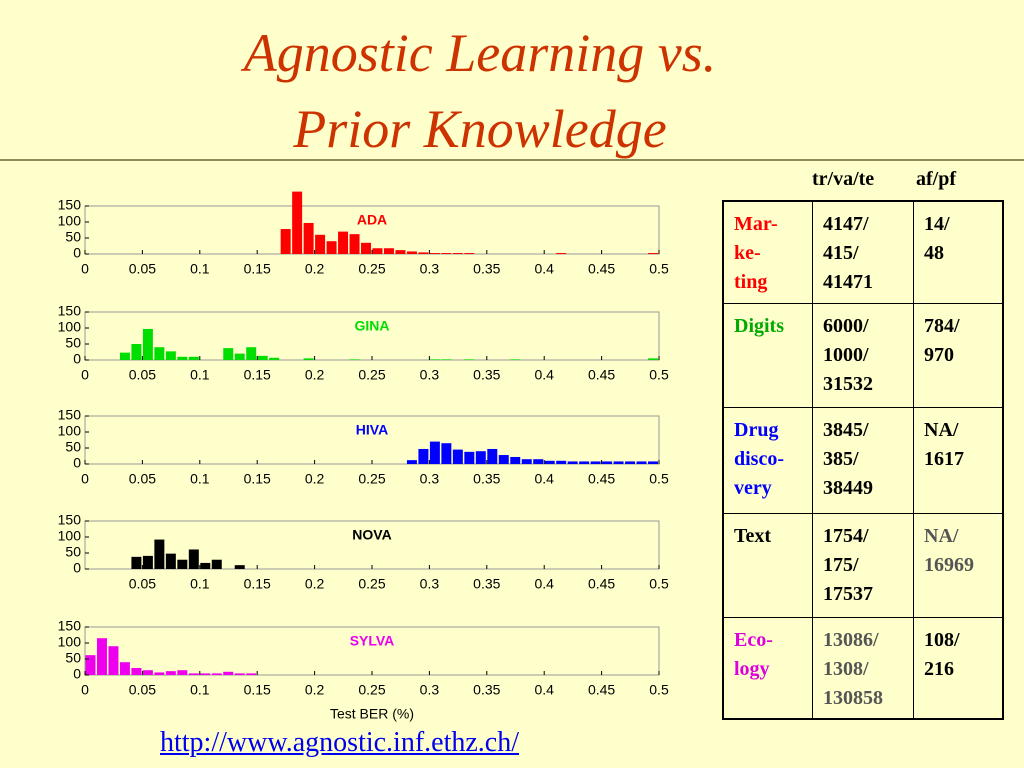  Describe the element at coordinates (372, 714) in the screenshot. I see `x-axis-label: Test BER (%)` at that location.